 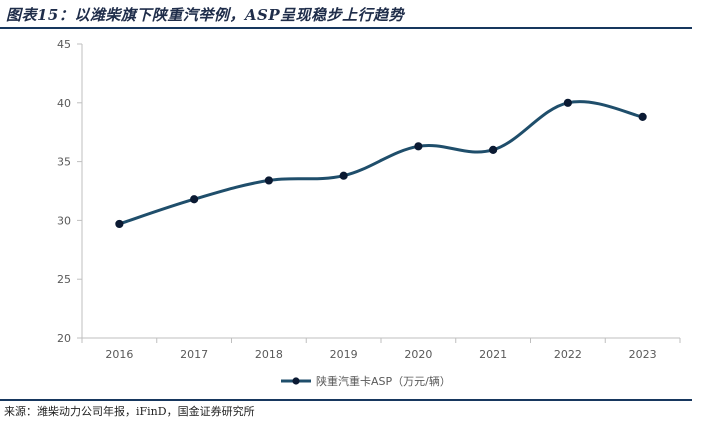 I want to click on y-tick-label: 40, so click(x=64, y=103).